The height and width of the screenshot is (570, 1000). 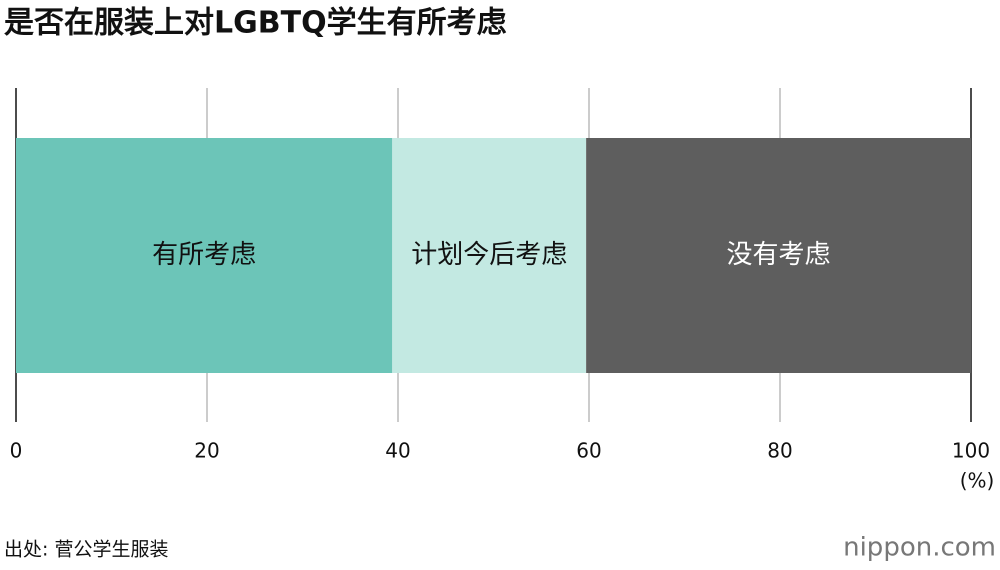 I want to click on x-tick-label: 60, so click(x=588, y=451).